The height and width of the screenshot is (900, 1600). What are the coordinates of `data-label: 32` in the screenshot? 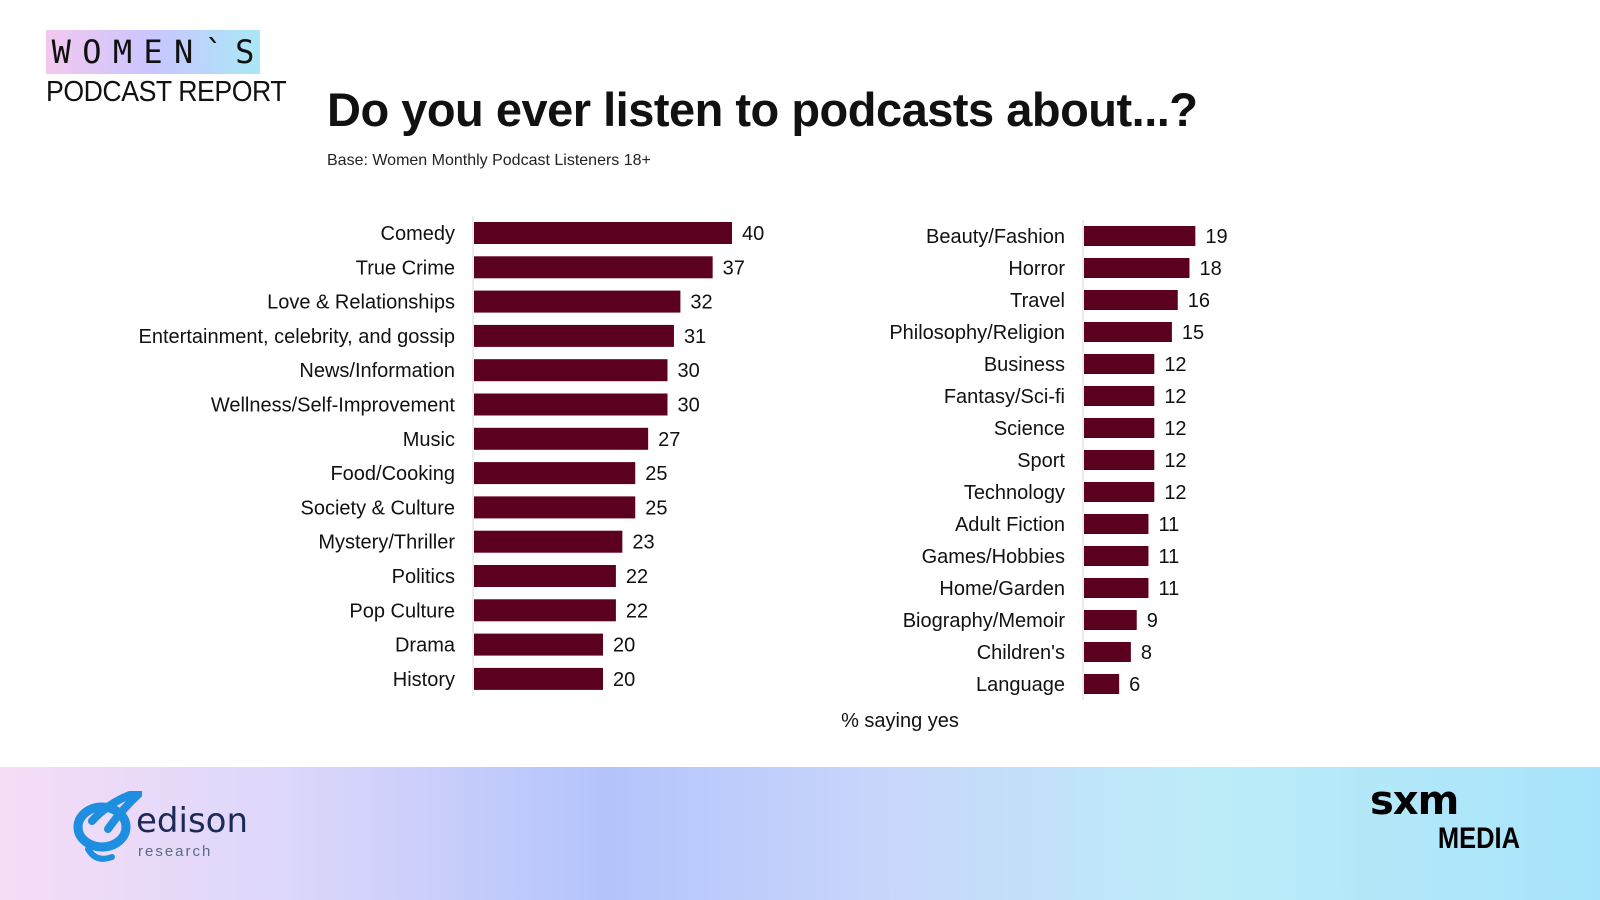 It's located at (701, 303).